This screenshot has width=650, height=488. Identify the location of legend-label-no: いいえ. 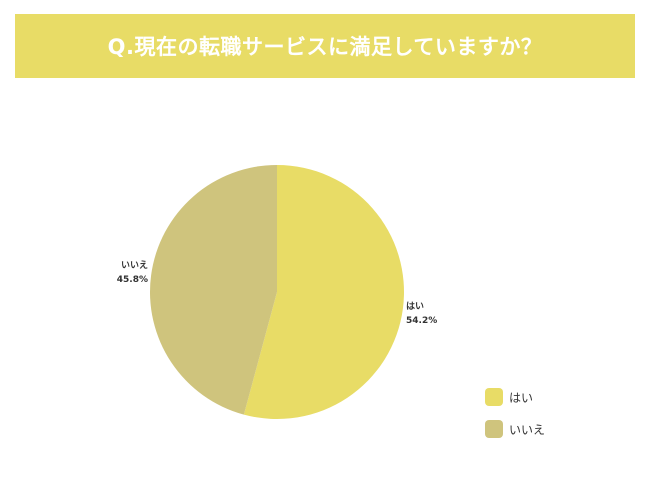
(527, 429).